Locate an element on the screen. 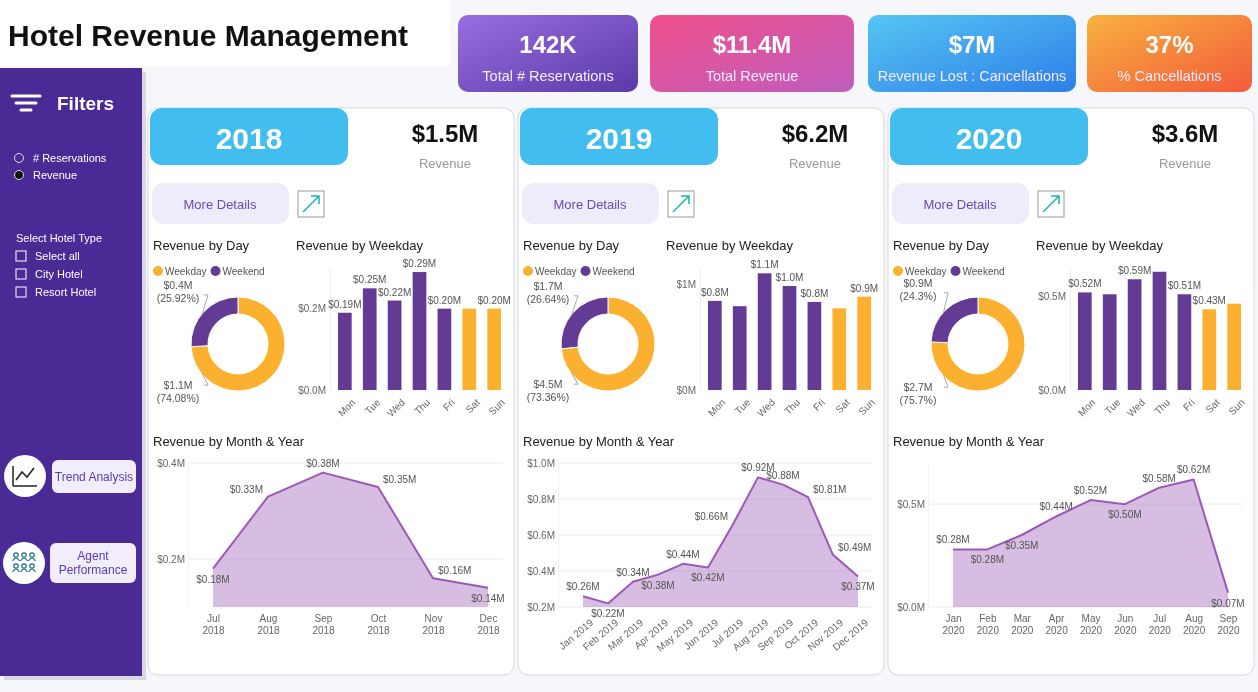 The image size is (1258, 692). data-label: $0.51M is located at coordinates (1184, 286).